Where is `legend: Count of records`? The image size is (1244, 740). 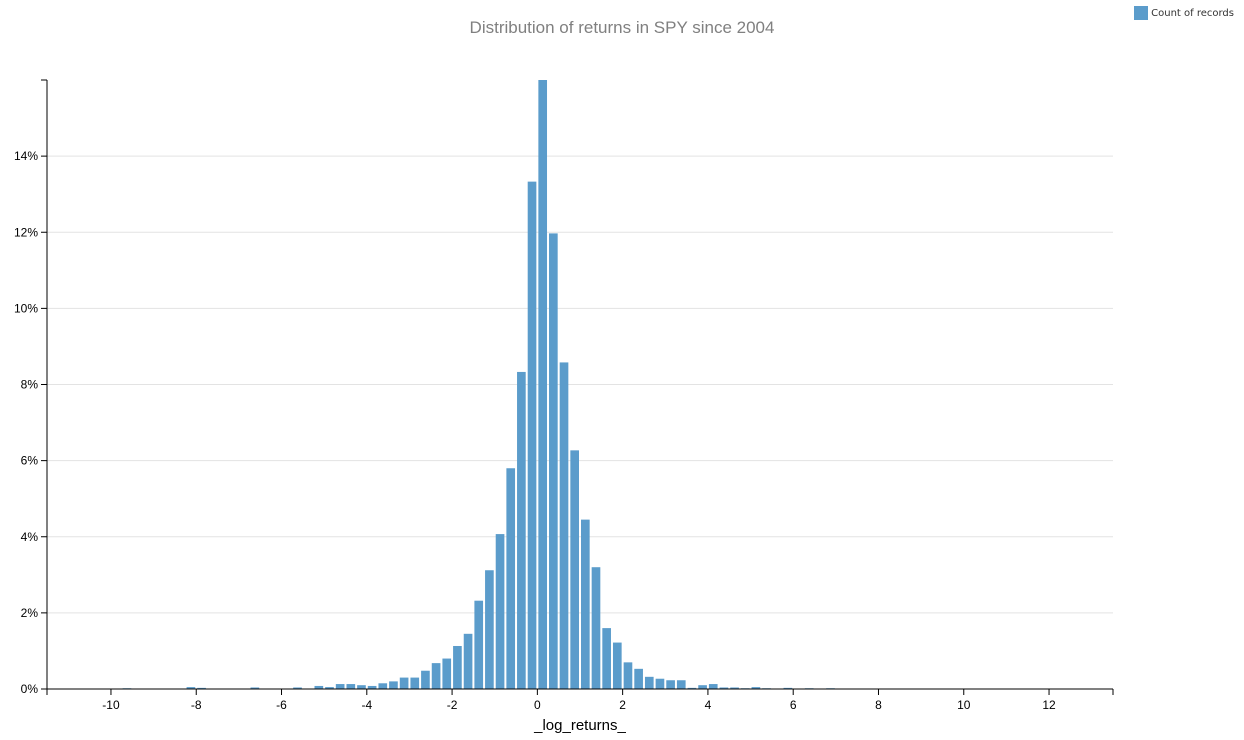 legend: Count of records is located at coordinates (1184, 13).